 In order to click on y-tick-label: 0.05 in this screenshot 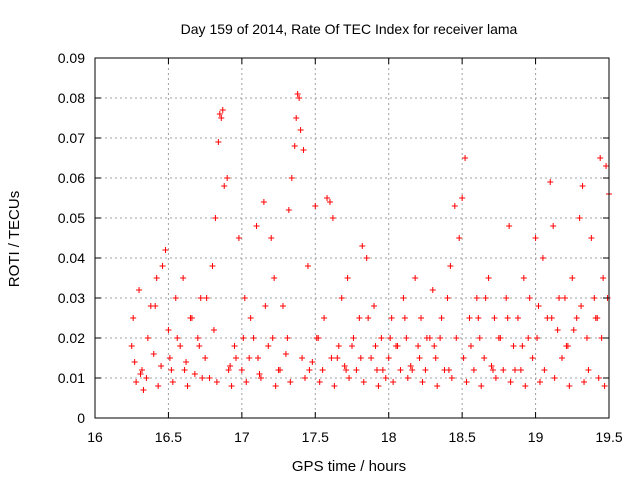, I will do `click(71, 218)`.